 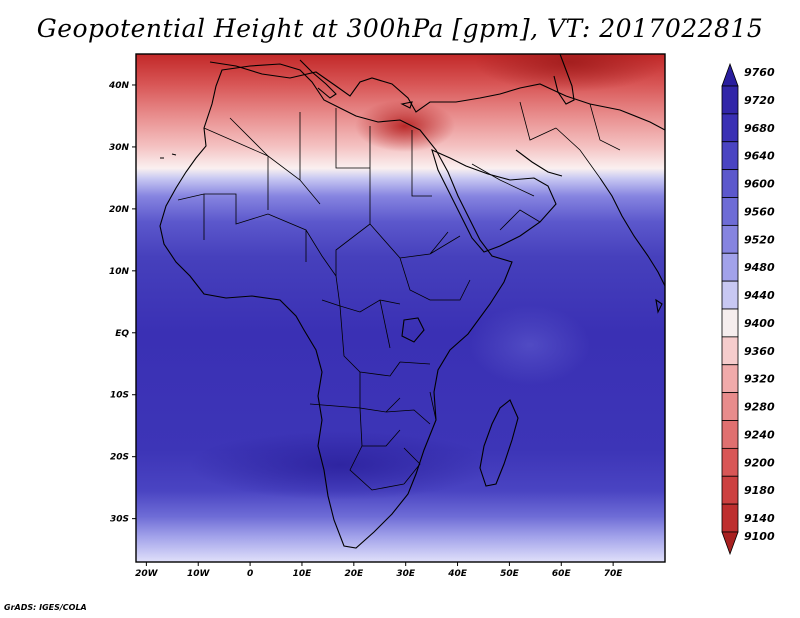 I want to click on colorbar-label: 9360, so click(x=759, y=351).